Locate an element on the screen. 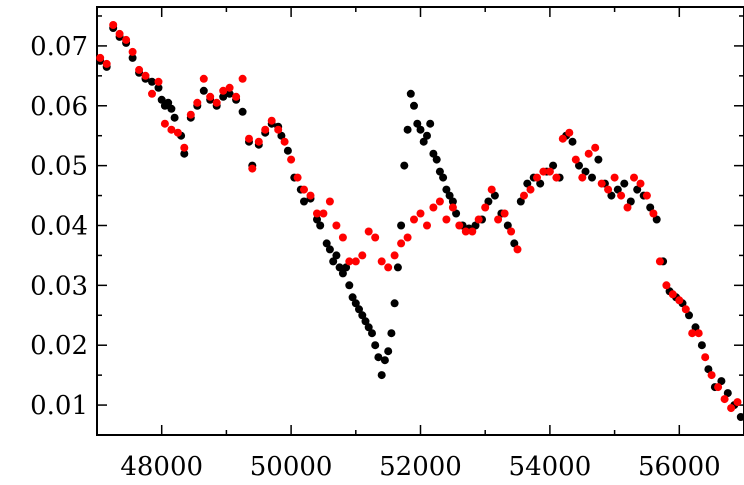  x-tick-label: 50000 is located at coordinates (291, 467).